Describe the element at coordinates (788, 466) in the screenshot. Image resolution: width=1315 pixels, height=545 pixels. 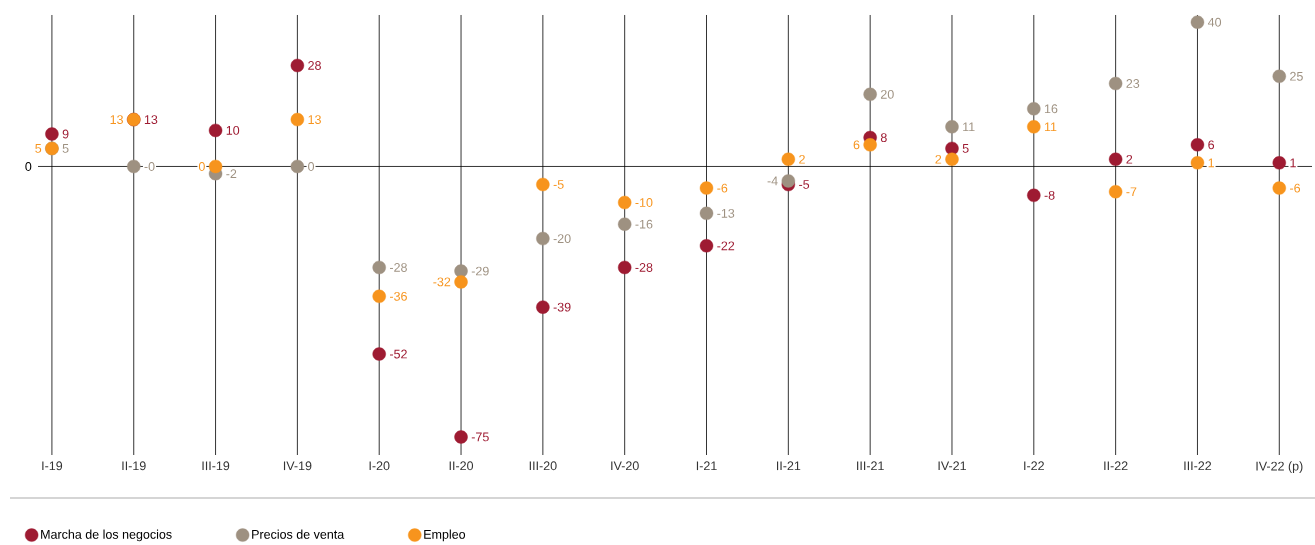
I see `x-tick-label: II-21` at that location.